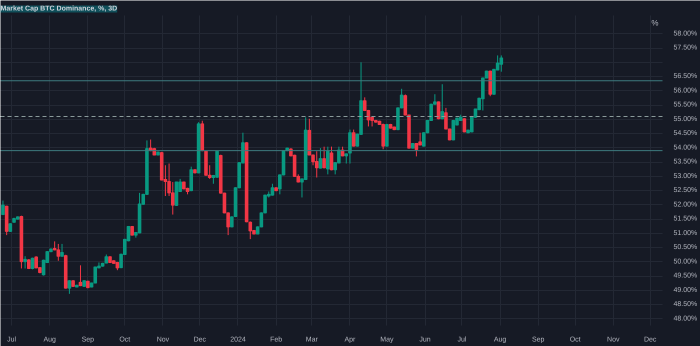 The image size is (700, 346). Describe the element at coordinates (655, 23) in the screenshot. I see `y-axis-title: %` at that location.